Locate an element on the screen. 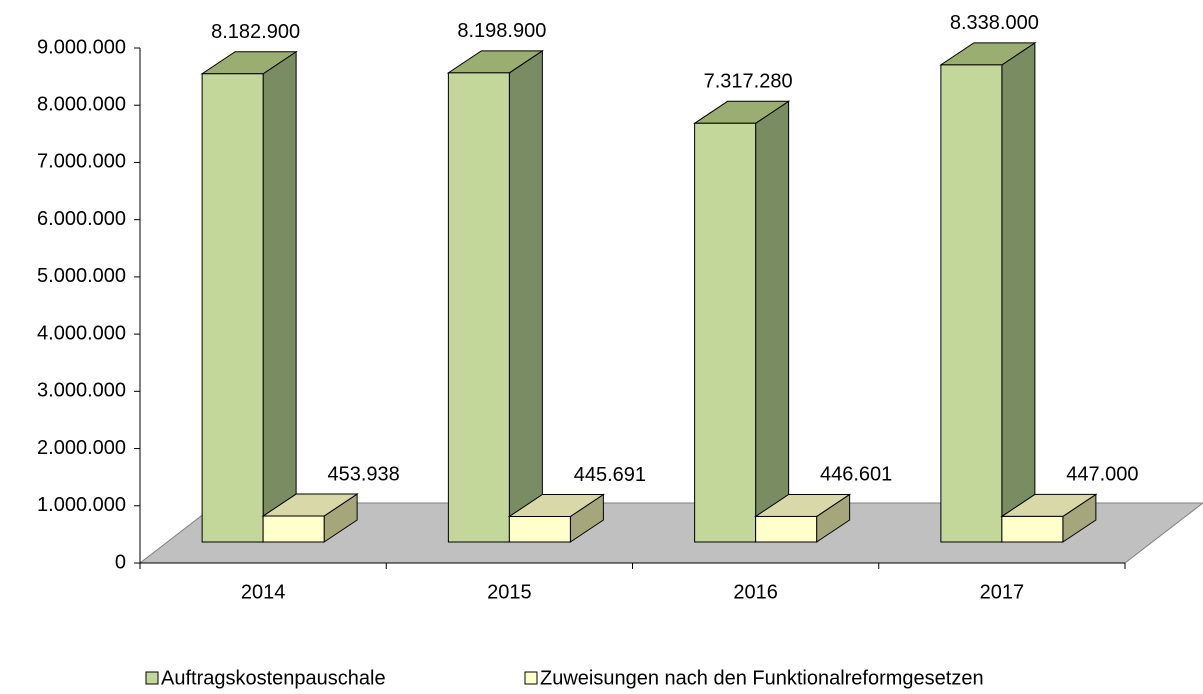 Image resolution: width=1203 pixels, height=694 pixels. y-tick-label: 6.000.000 is located at coordinates (81, 219).